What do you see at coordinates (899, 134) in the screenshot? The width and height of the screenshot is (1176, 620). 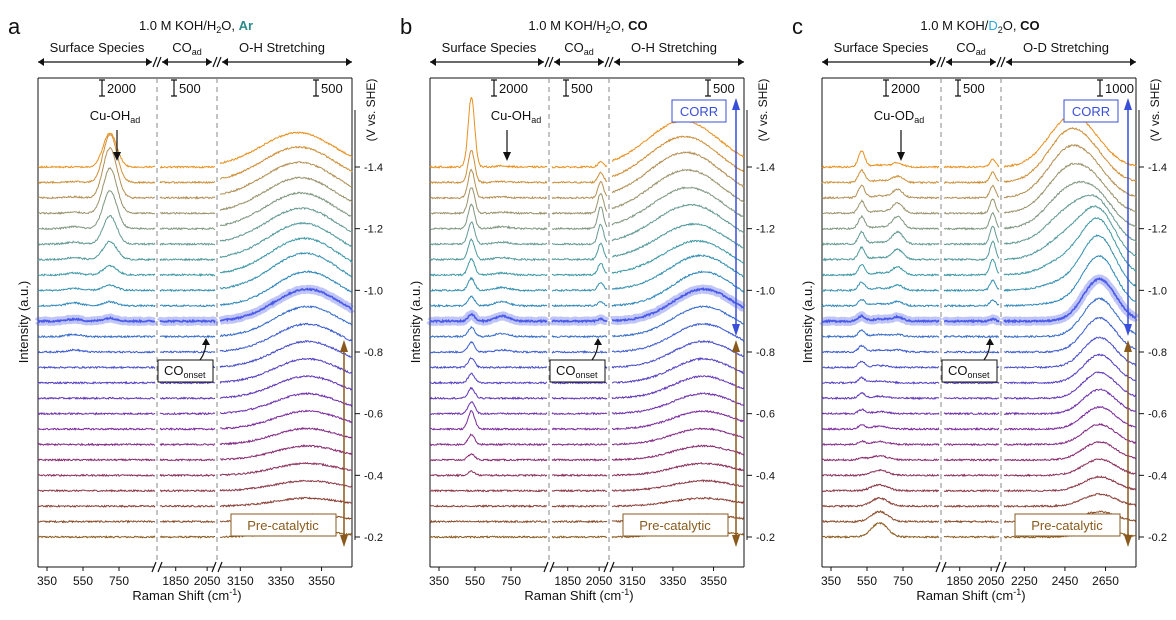 I see `peak-annotation: Cu-ODad` at bounding box center [899, 134].